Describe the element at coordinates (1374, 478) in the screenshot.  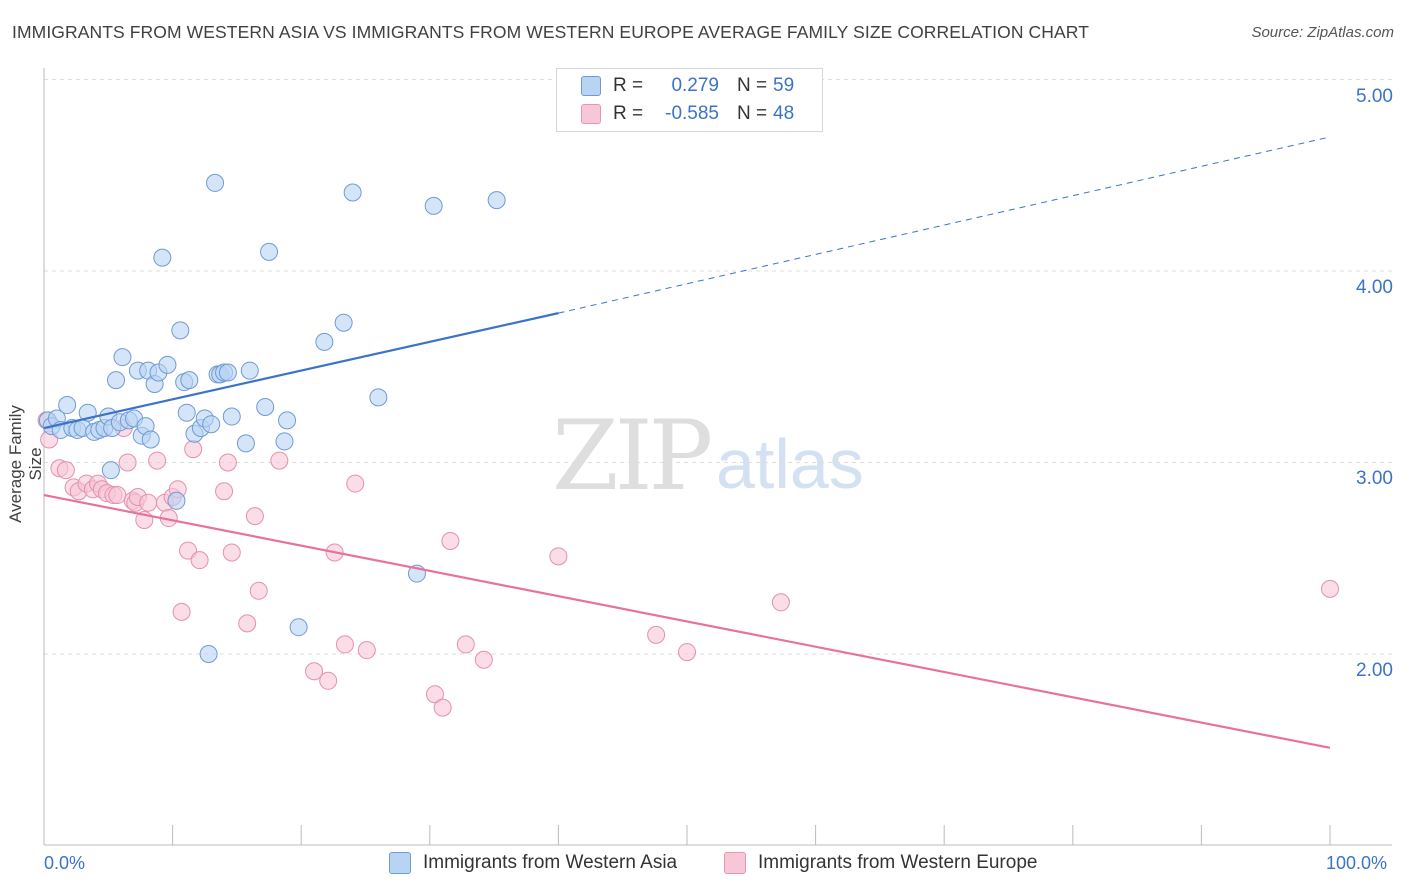
I see `y-tick-label-3: 3.00` at that location.